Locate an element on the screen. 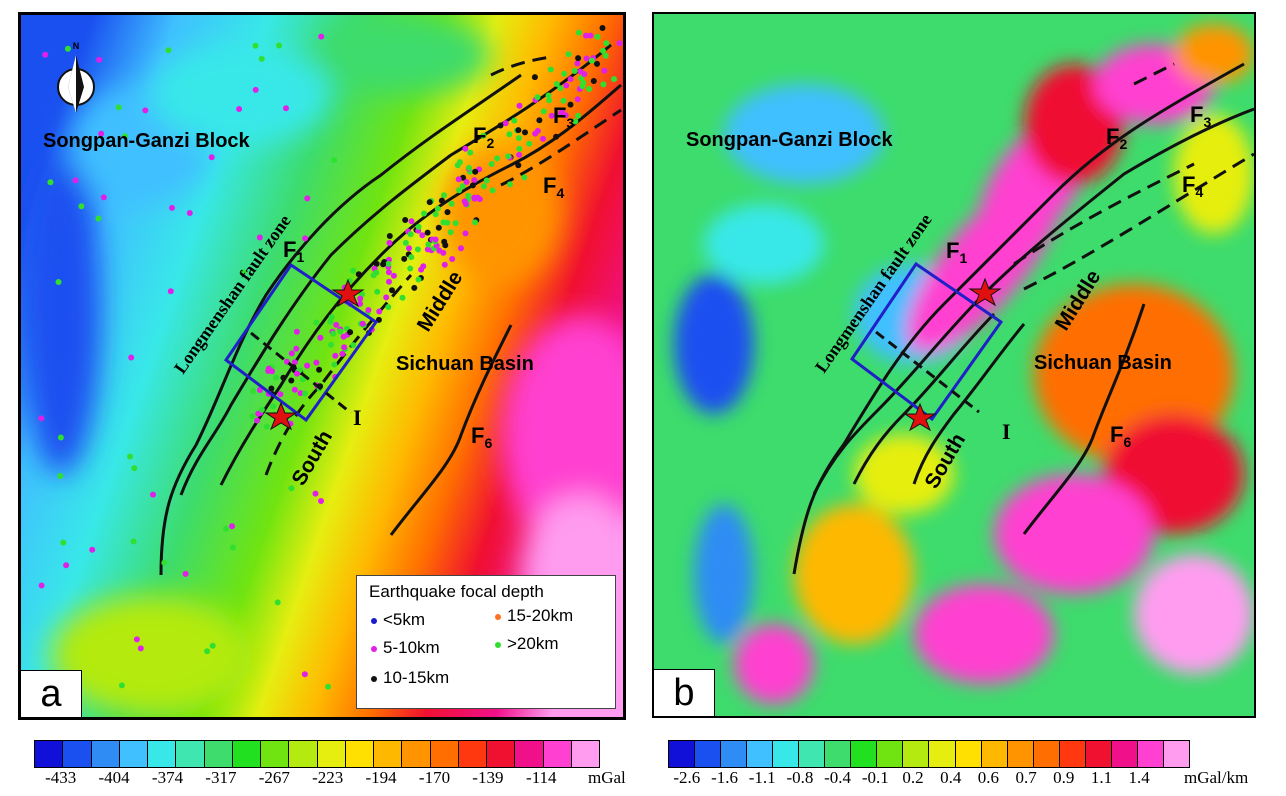 This screenshot has width=1286, height=796. colorbar-tick-label: -0.1 is located at coordinates (875, 777).